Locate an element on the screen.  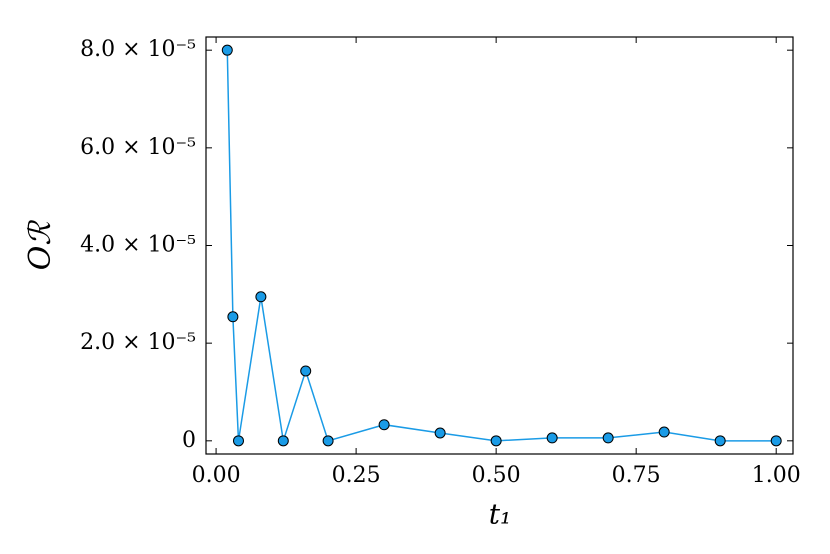
y-tick-label: 4.0 × 10⁻⁵ is located at coordinates (138, 245).